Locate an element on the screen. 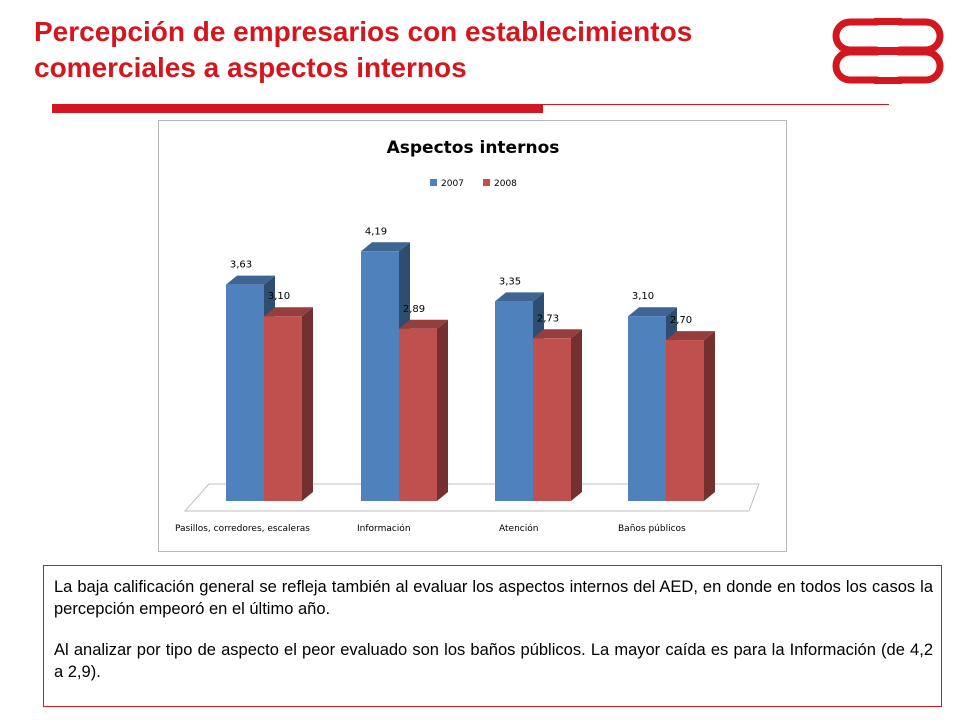 The width and height of the screenshot is (960, 720). legend-label-2008: 2008 is located at coordinates (505, 184).